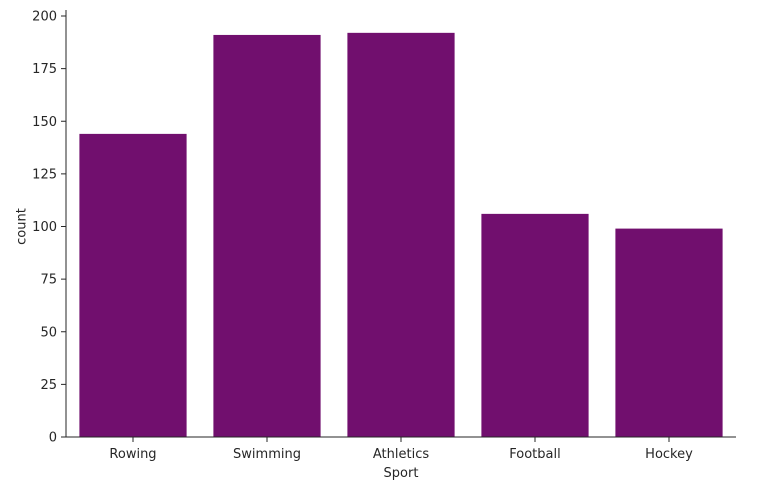 This screenshot has width=758, height=490. Describe the element at coordinates (669, 454) in the screenshot. I see `x-tick-label: Hockey` at that location.